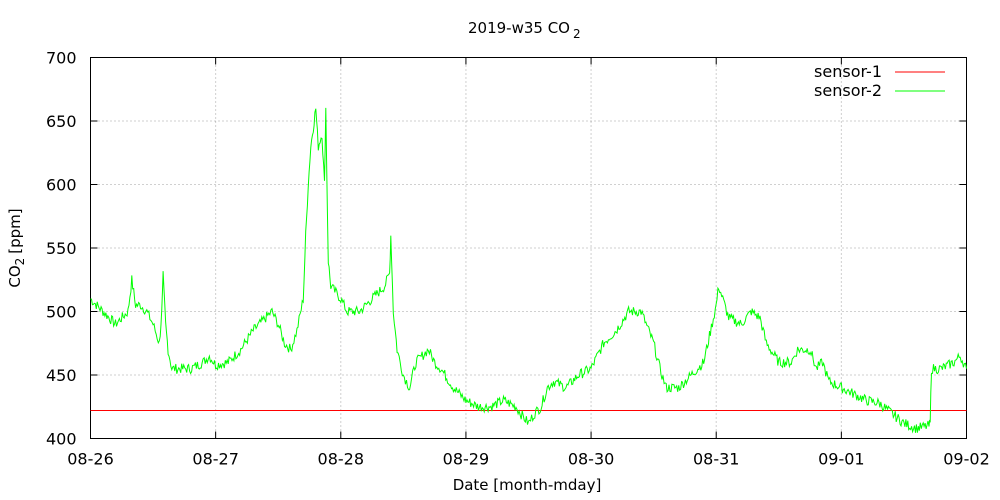 The width and height of the screenshot is (1000, 500). I want to click on x-tick-label: 08-30, so click(591, 459).